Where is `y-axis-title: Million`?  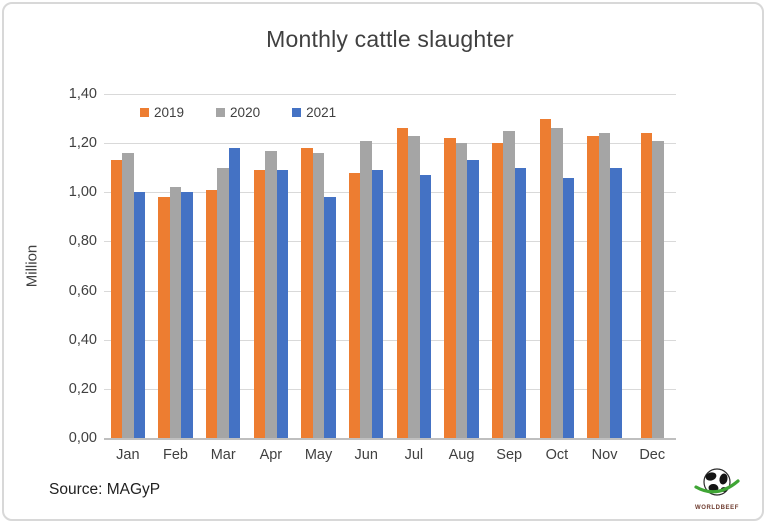 y-axis-title: Million is located at coordinates (32, 266).